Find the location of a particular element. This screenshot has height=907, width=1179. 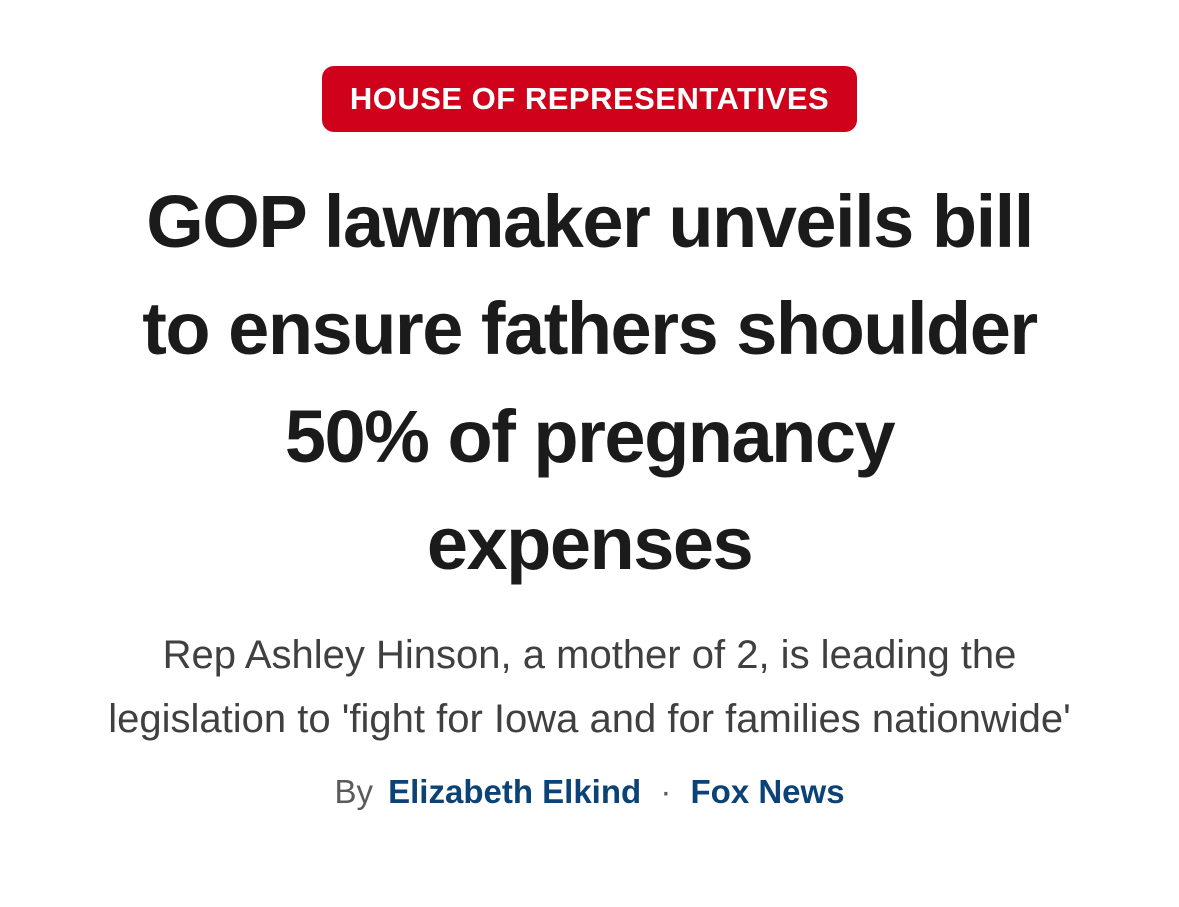

source-link: Fox News is located at coordinates (767, 792).